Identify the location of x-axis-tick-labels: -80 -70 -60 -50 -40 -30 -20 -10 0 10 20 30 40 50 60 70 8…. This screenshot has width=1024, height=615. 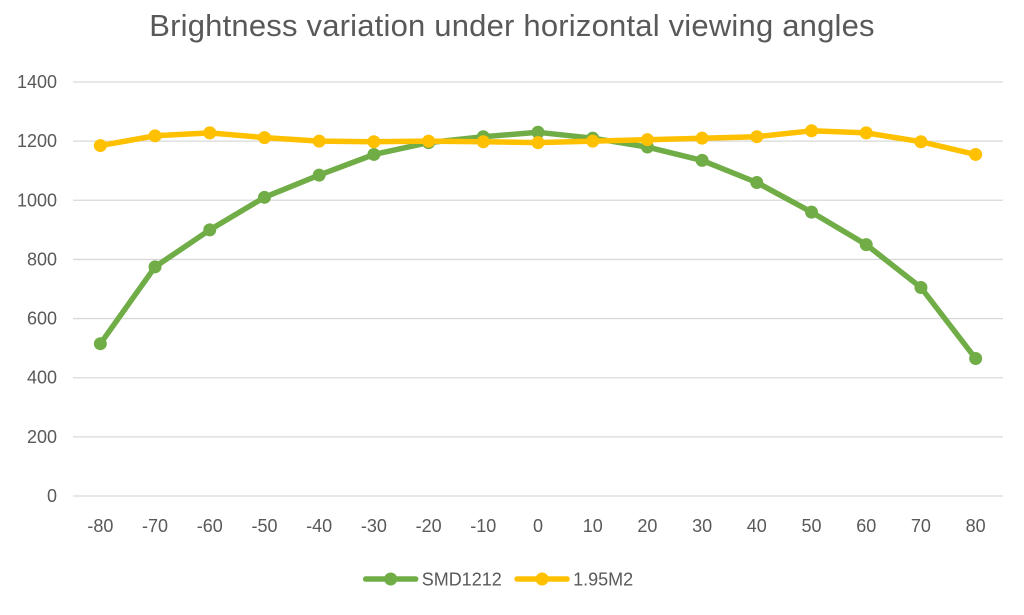
(536, 526).